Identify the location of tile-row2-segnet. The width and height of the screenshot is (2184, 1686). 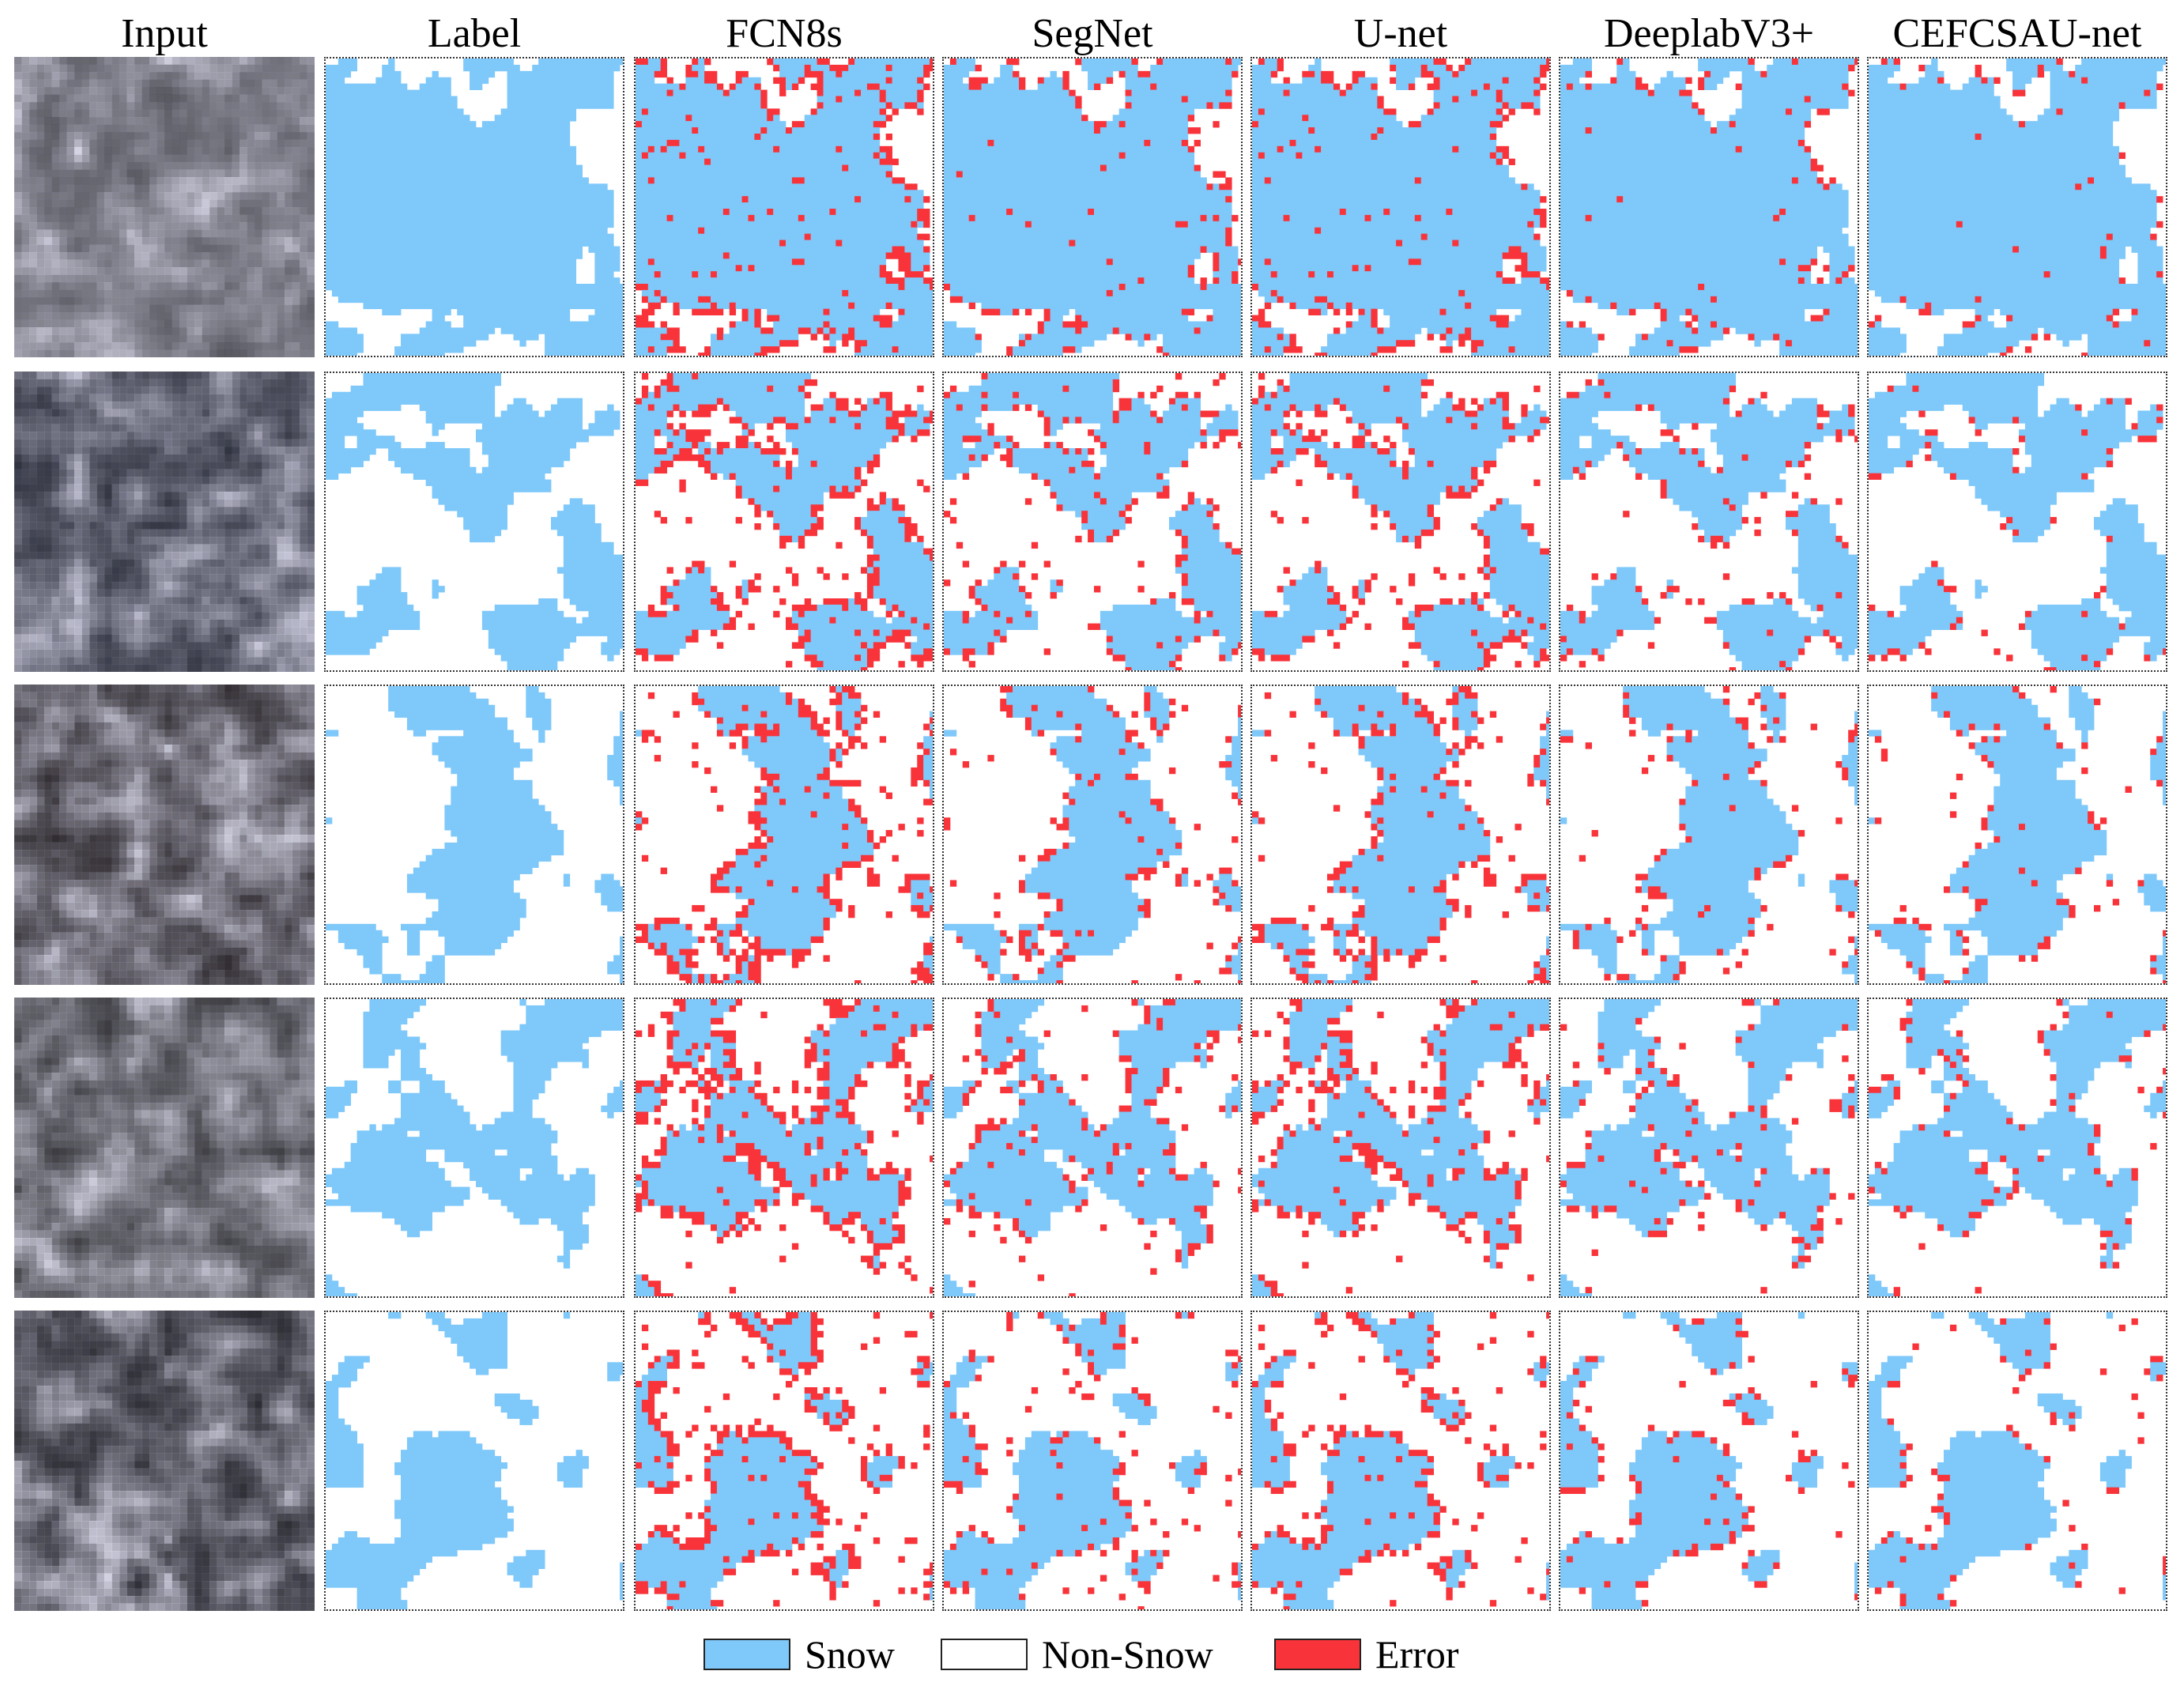
(1092, 522).